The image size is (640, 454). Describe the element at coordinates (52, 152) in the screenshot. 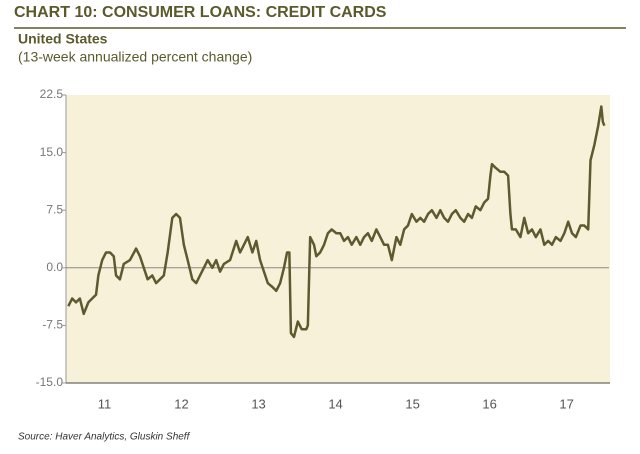

I see `y-tick-label: 15.0` at that location.